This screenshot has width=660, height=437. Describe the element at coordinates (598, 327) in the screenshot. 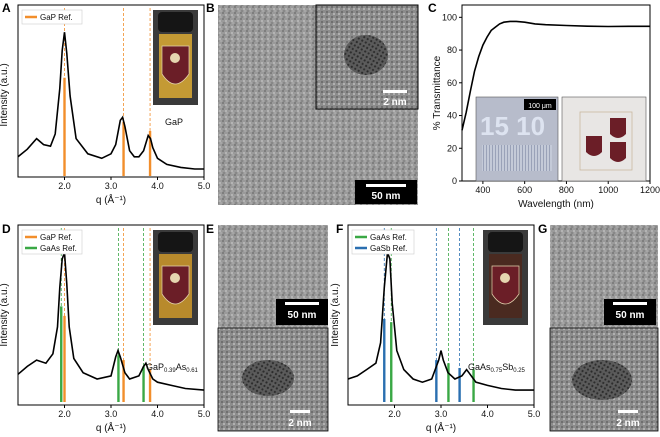

I see `panel-g: G 50 nm 2 nm` at that location.